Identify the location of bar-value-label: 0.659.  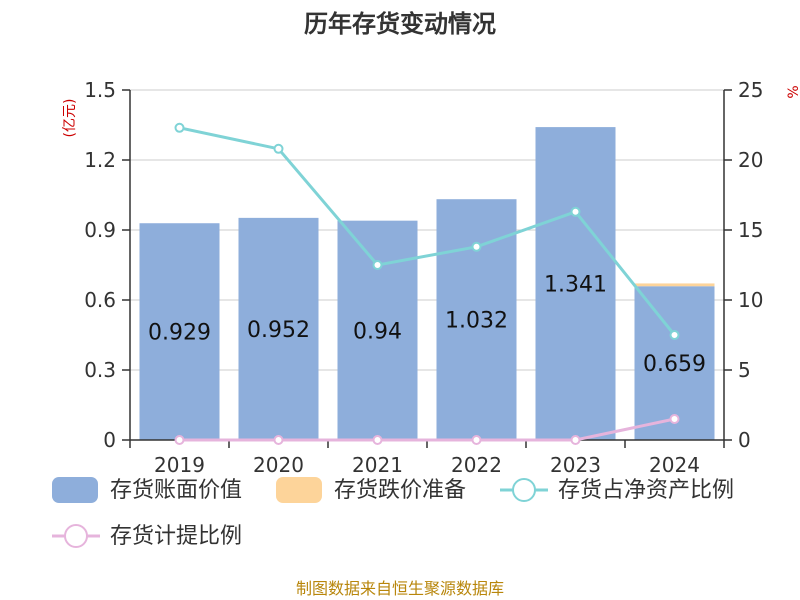
(674, 364).